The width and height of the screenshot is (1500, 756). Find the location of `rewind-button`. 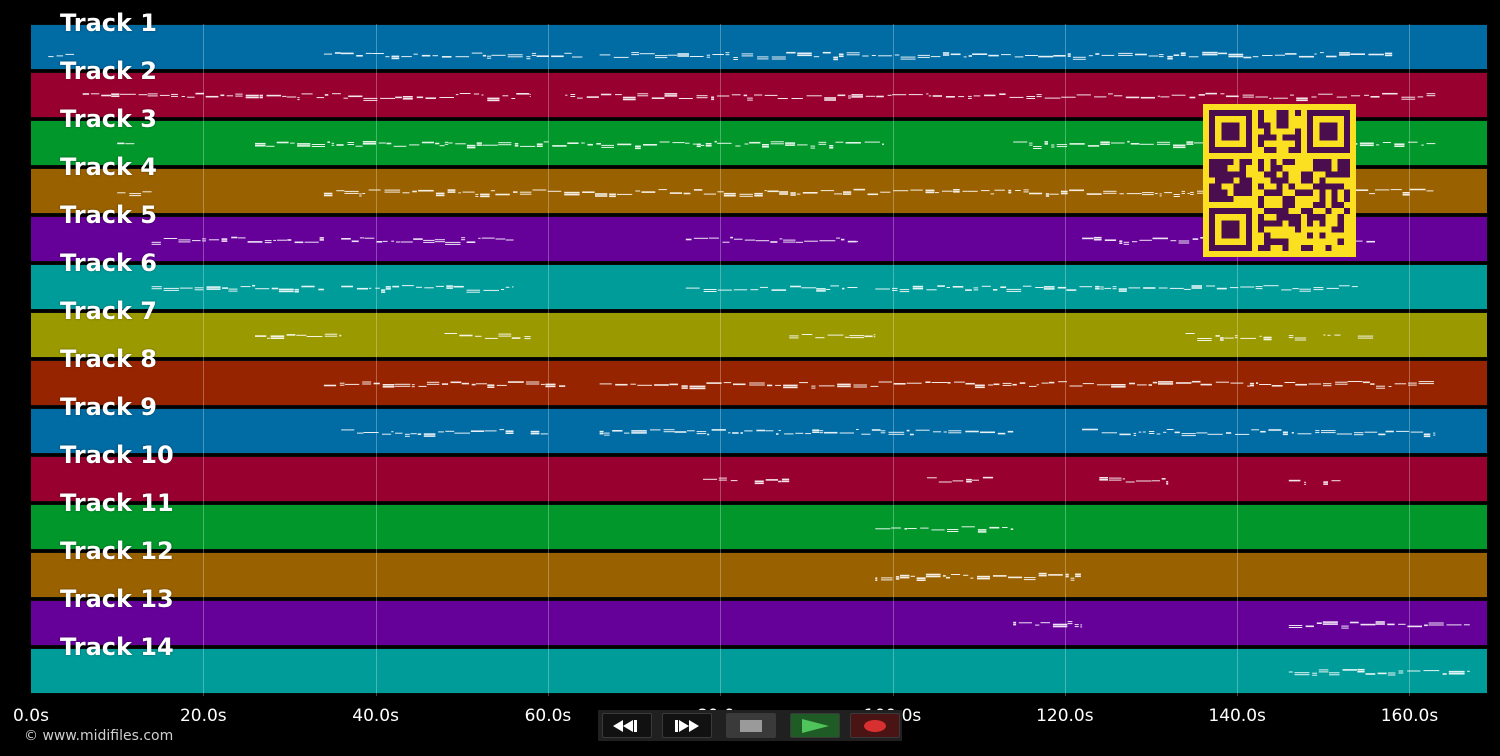

rewind-button is located at coordinates (627, 725).